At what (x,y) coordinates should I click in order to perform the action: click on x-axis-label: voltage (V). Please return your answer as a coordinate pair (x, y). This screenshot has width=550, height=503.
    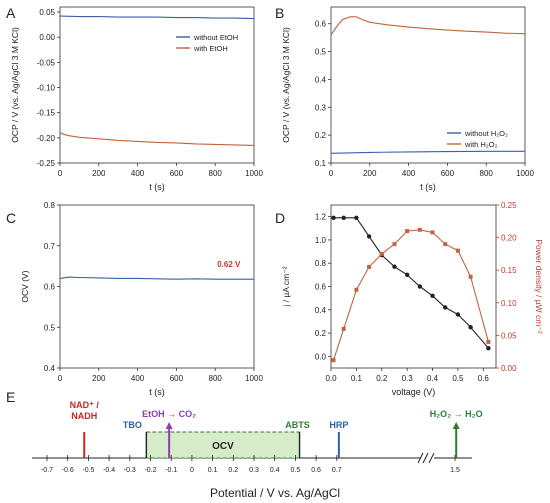
    Looking at the image, I should click on (414, 392).